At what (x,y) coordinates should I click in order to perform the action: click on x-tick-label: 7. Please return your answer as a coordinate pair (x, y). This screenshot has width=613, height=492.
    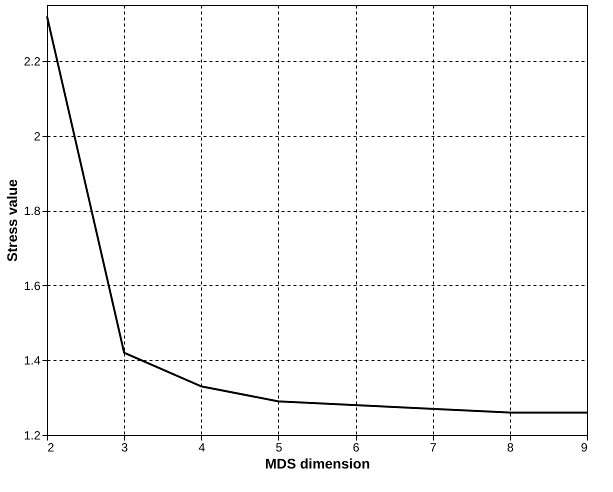
    Looking at the image, I should click on (433, 447).